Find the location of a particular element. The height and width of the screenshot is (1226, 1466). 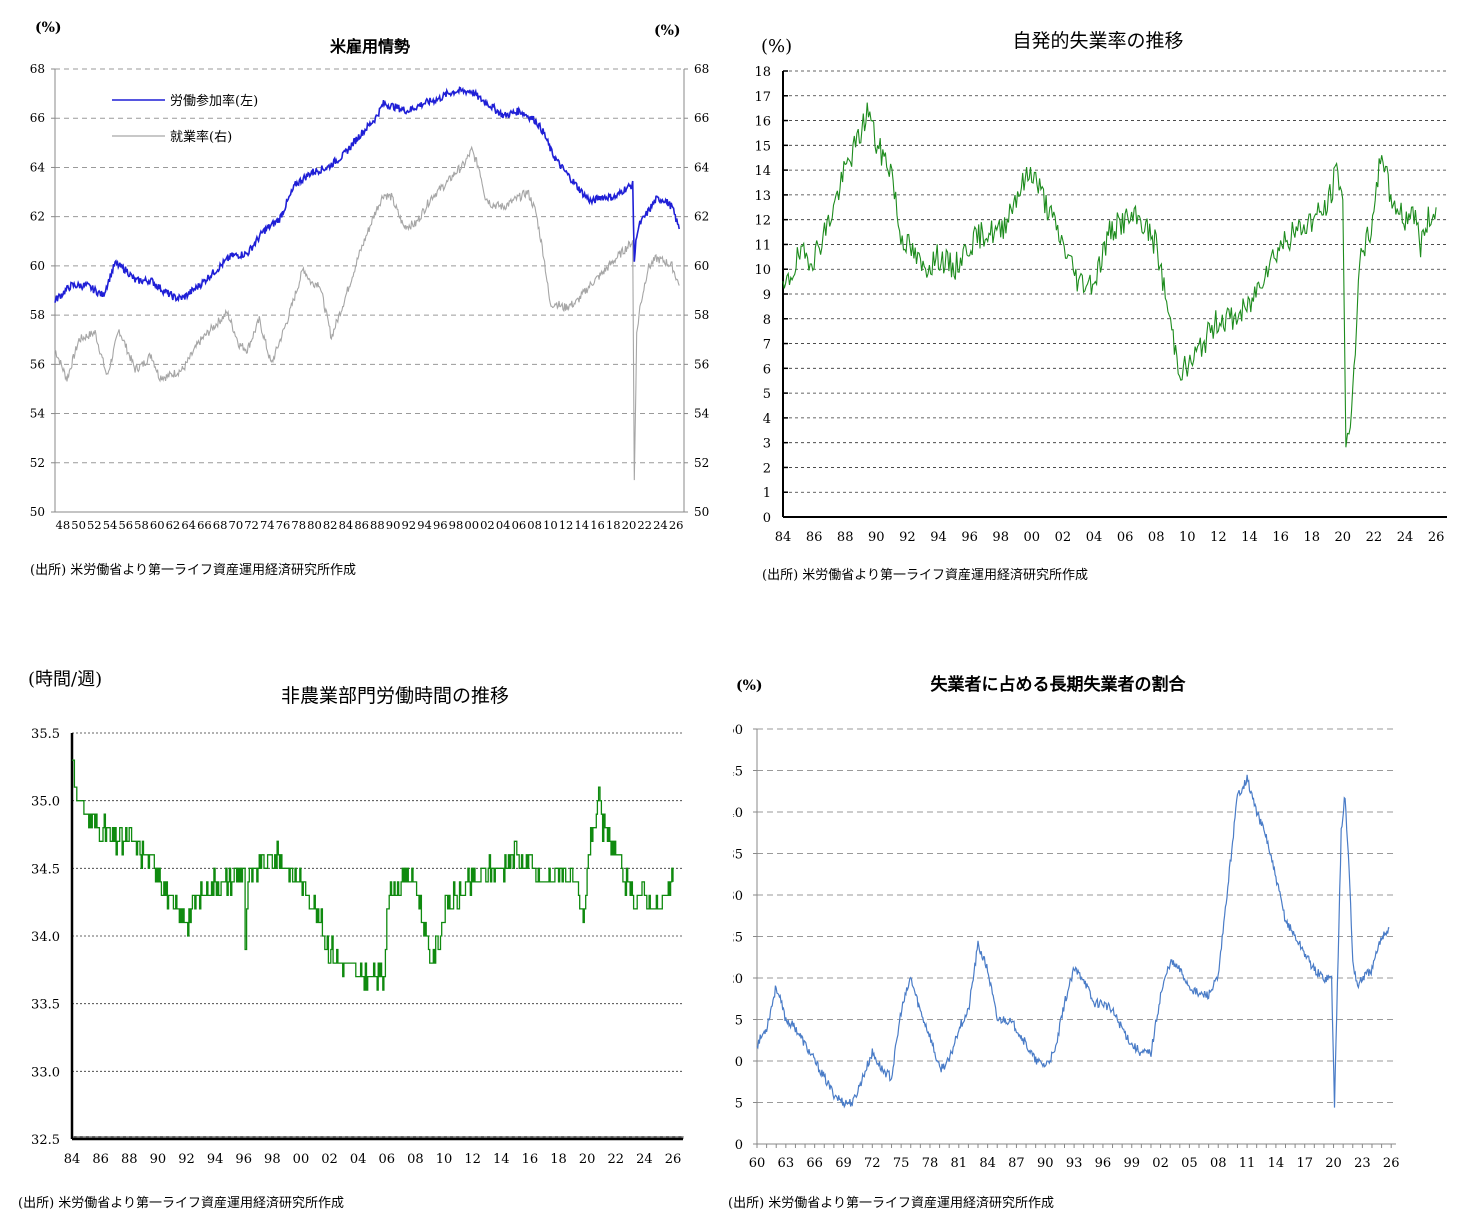

x-tick-label: 17 is located at coordinates (1304, 1163).